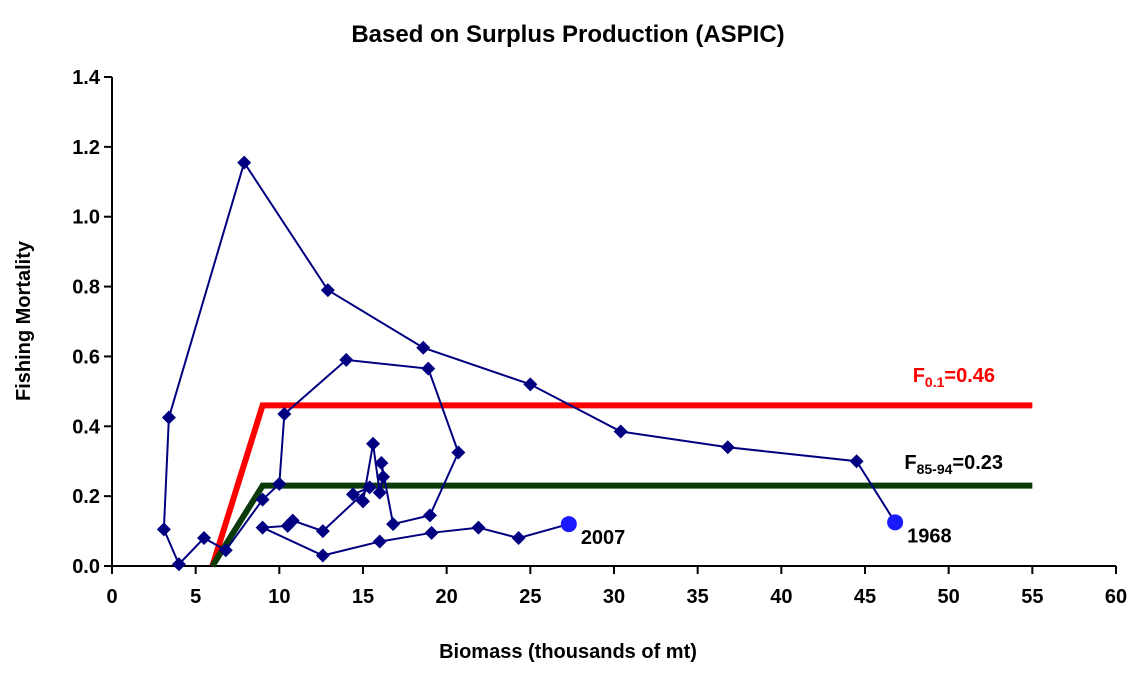 This screenshot has width=1138, height=676. What do you see at coordinates (614, 597) in the screenshot?
I see `x-tick-label: 30` at bounding box center [614, 597].